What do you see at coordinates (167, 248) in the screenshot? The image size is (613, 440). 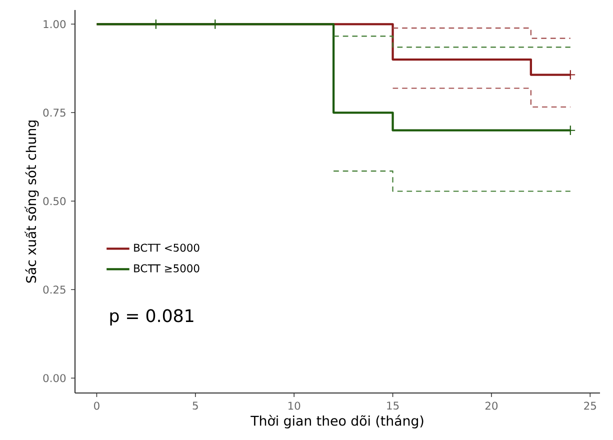 I see `legend-label: BCTT <5000` at bounding box center [167, 248].